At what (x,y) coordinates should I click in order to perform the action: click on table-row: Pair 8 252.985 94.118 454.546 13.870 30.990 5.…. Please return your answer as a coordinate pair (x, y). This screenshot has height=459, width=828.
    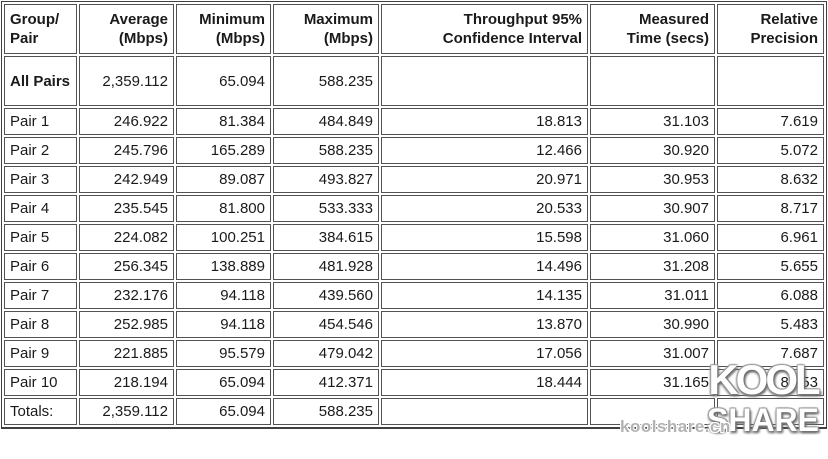
    Looking at the image, I should click on (414, 324).